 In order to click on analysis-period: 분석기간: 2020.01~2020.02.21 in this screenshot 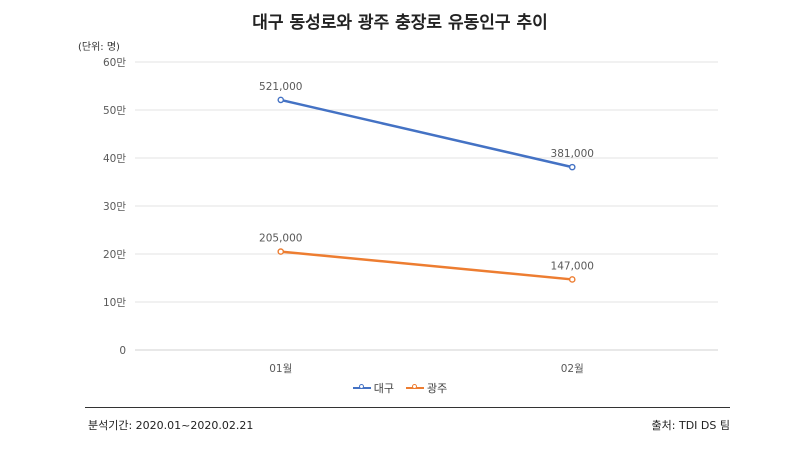, I will do `click(171, 425)`.